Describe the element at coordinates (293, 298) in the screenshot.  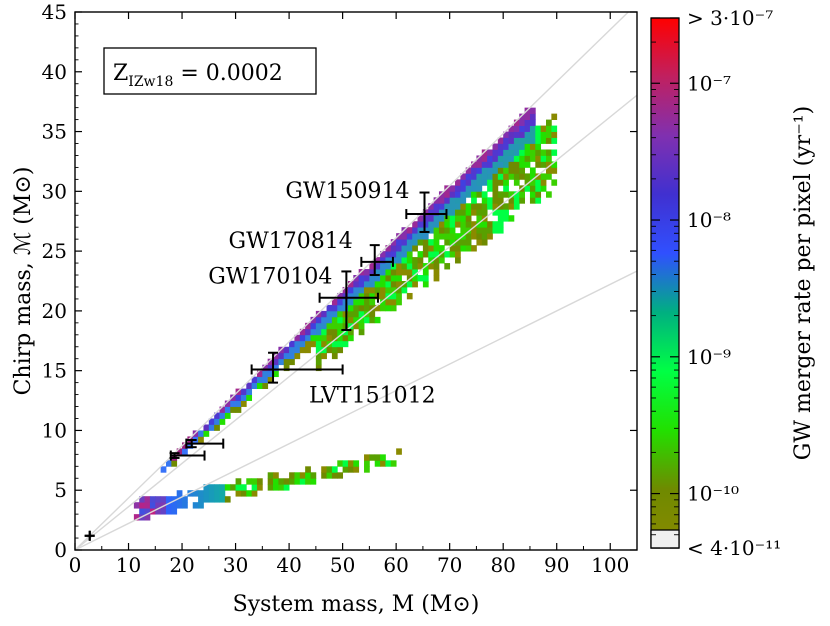
I see `event-gw170104: GW170104` at that location.